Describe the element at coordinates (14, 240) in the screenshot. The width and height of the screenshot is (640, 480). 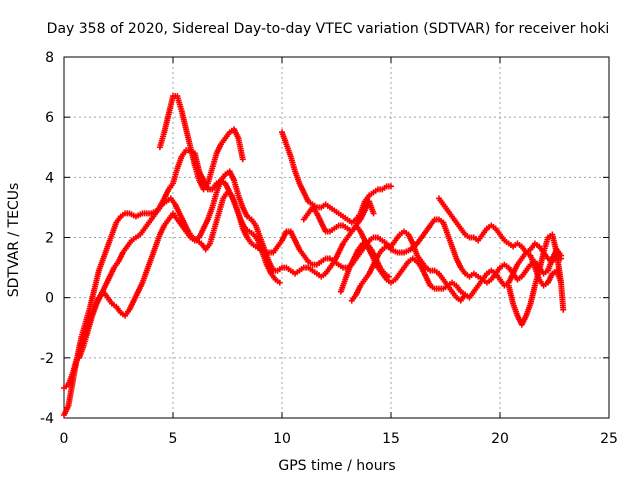
I see `y-axis-label: SDTVAR / TECUs` at that location.